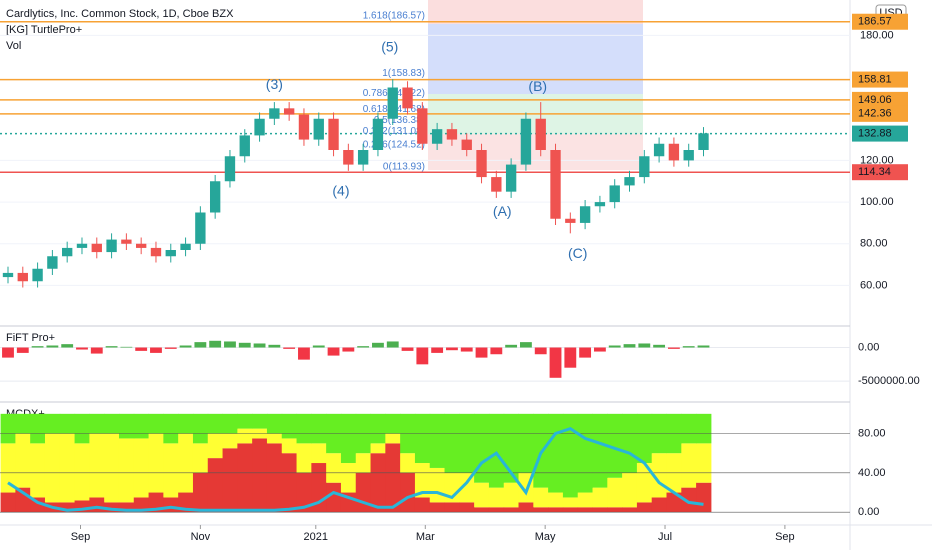 The image size is (932, 550). Describe the element at coordinates (868, 512) in the screenshot. I see `y-tick-label: 0.00` at that location.